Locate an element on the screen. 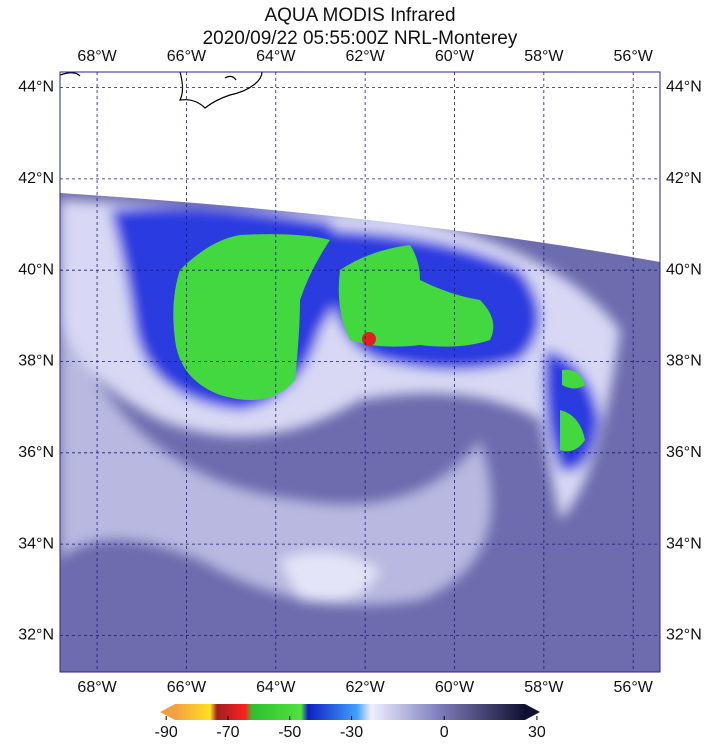  lat-label-left: 38°N is located at coordinates (36, 361).